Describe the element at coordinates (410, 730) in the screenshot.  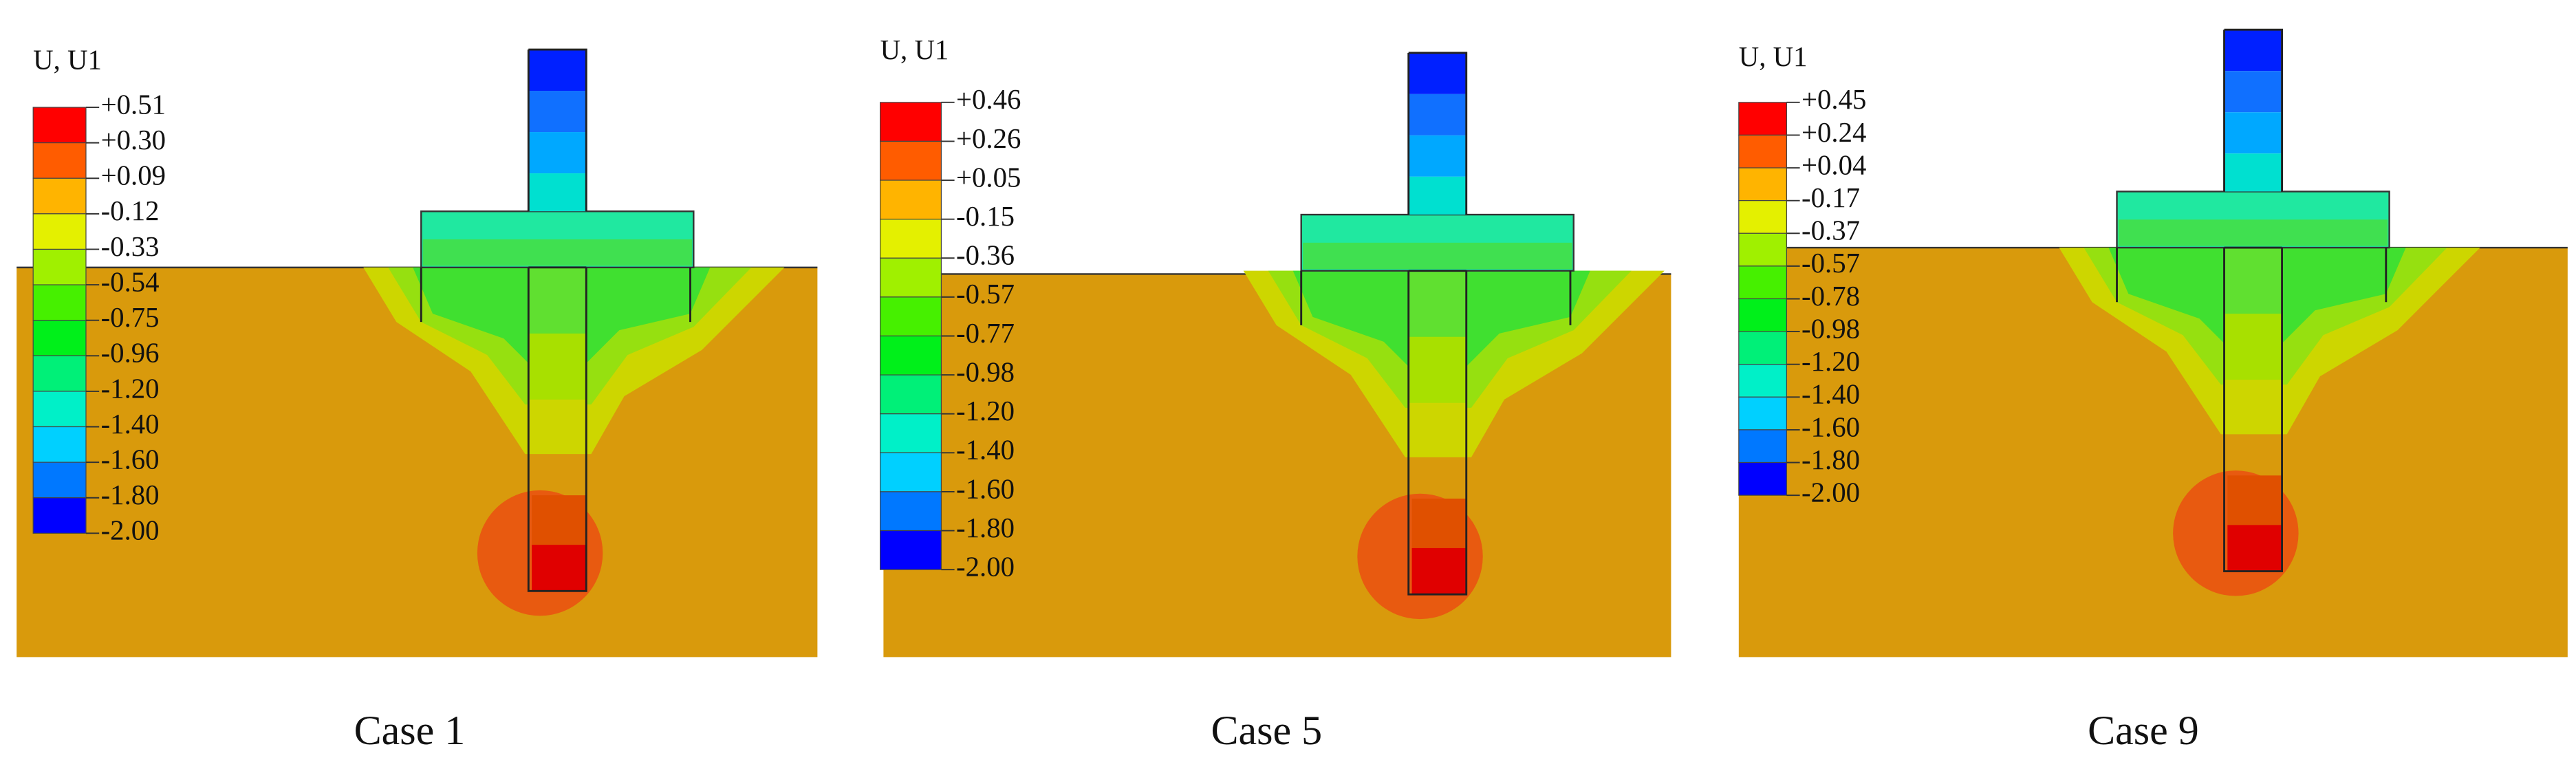
I see `caption: Case 1` at that location.